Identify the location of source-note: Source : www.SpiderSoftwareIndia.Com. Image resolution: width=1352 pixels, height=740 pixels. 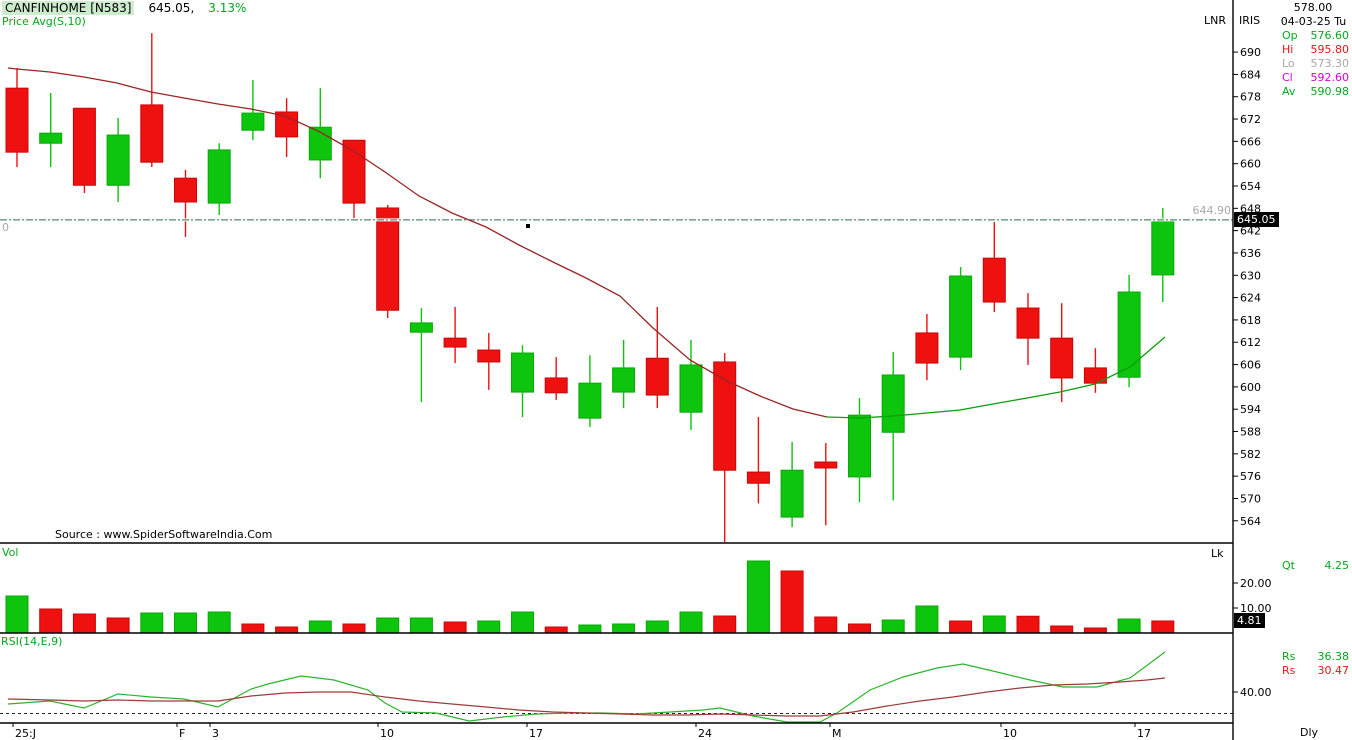
(164, 534).